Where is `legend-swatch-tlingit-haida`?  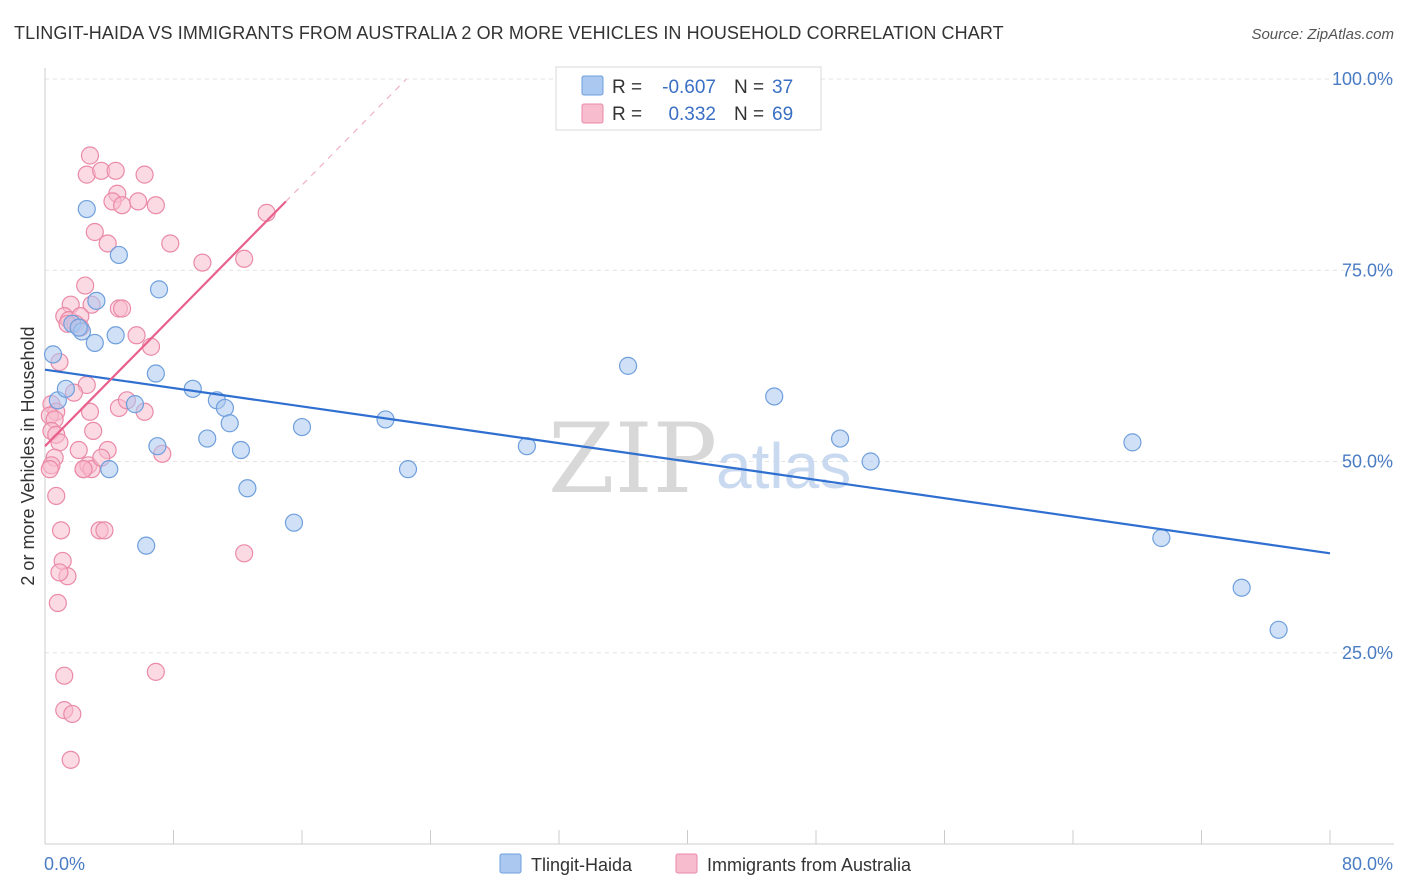 legend-swatch-tlingit-haida is located at coordinates (592, 85).